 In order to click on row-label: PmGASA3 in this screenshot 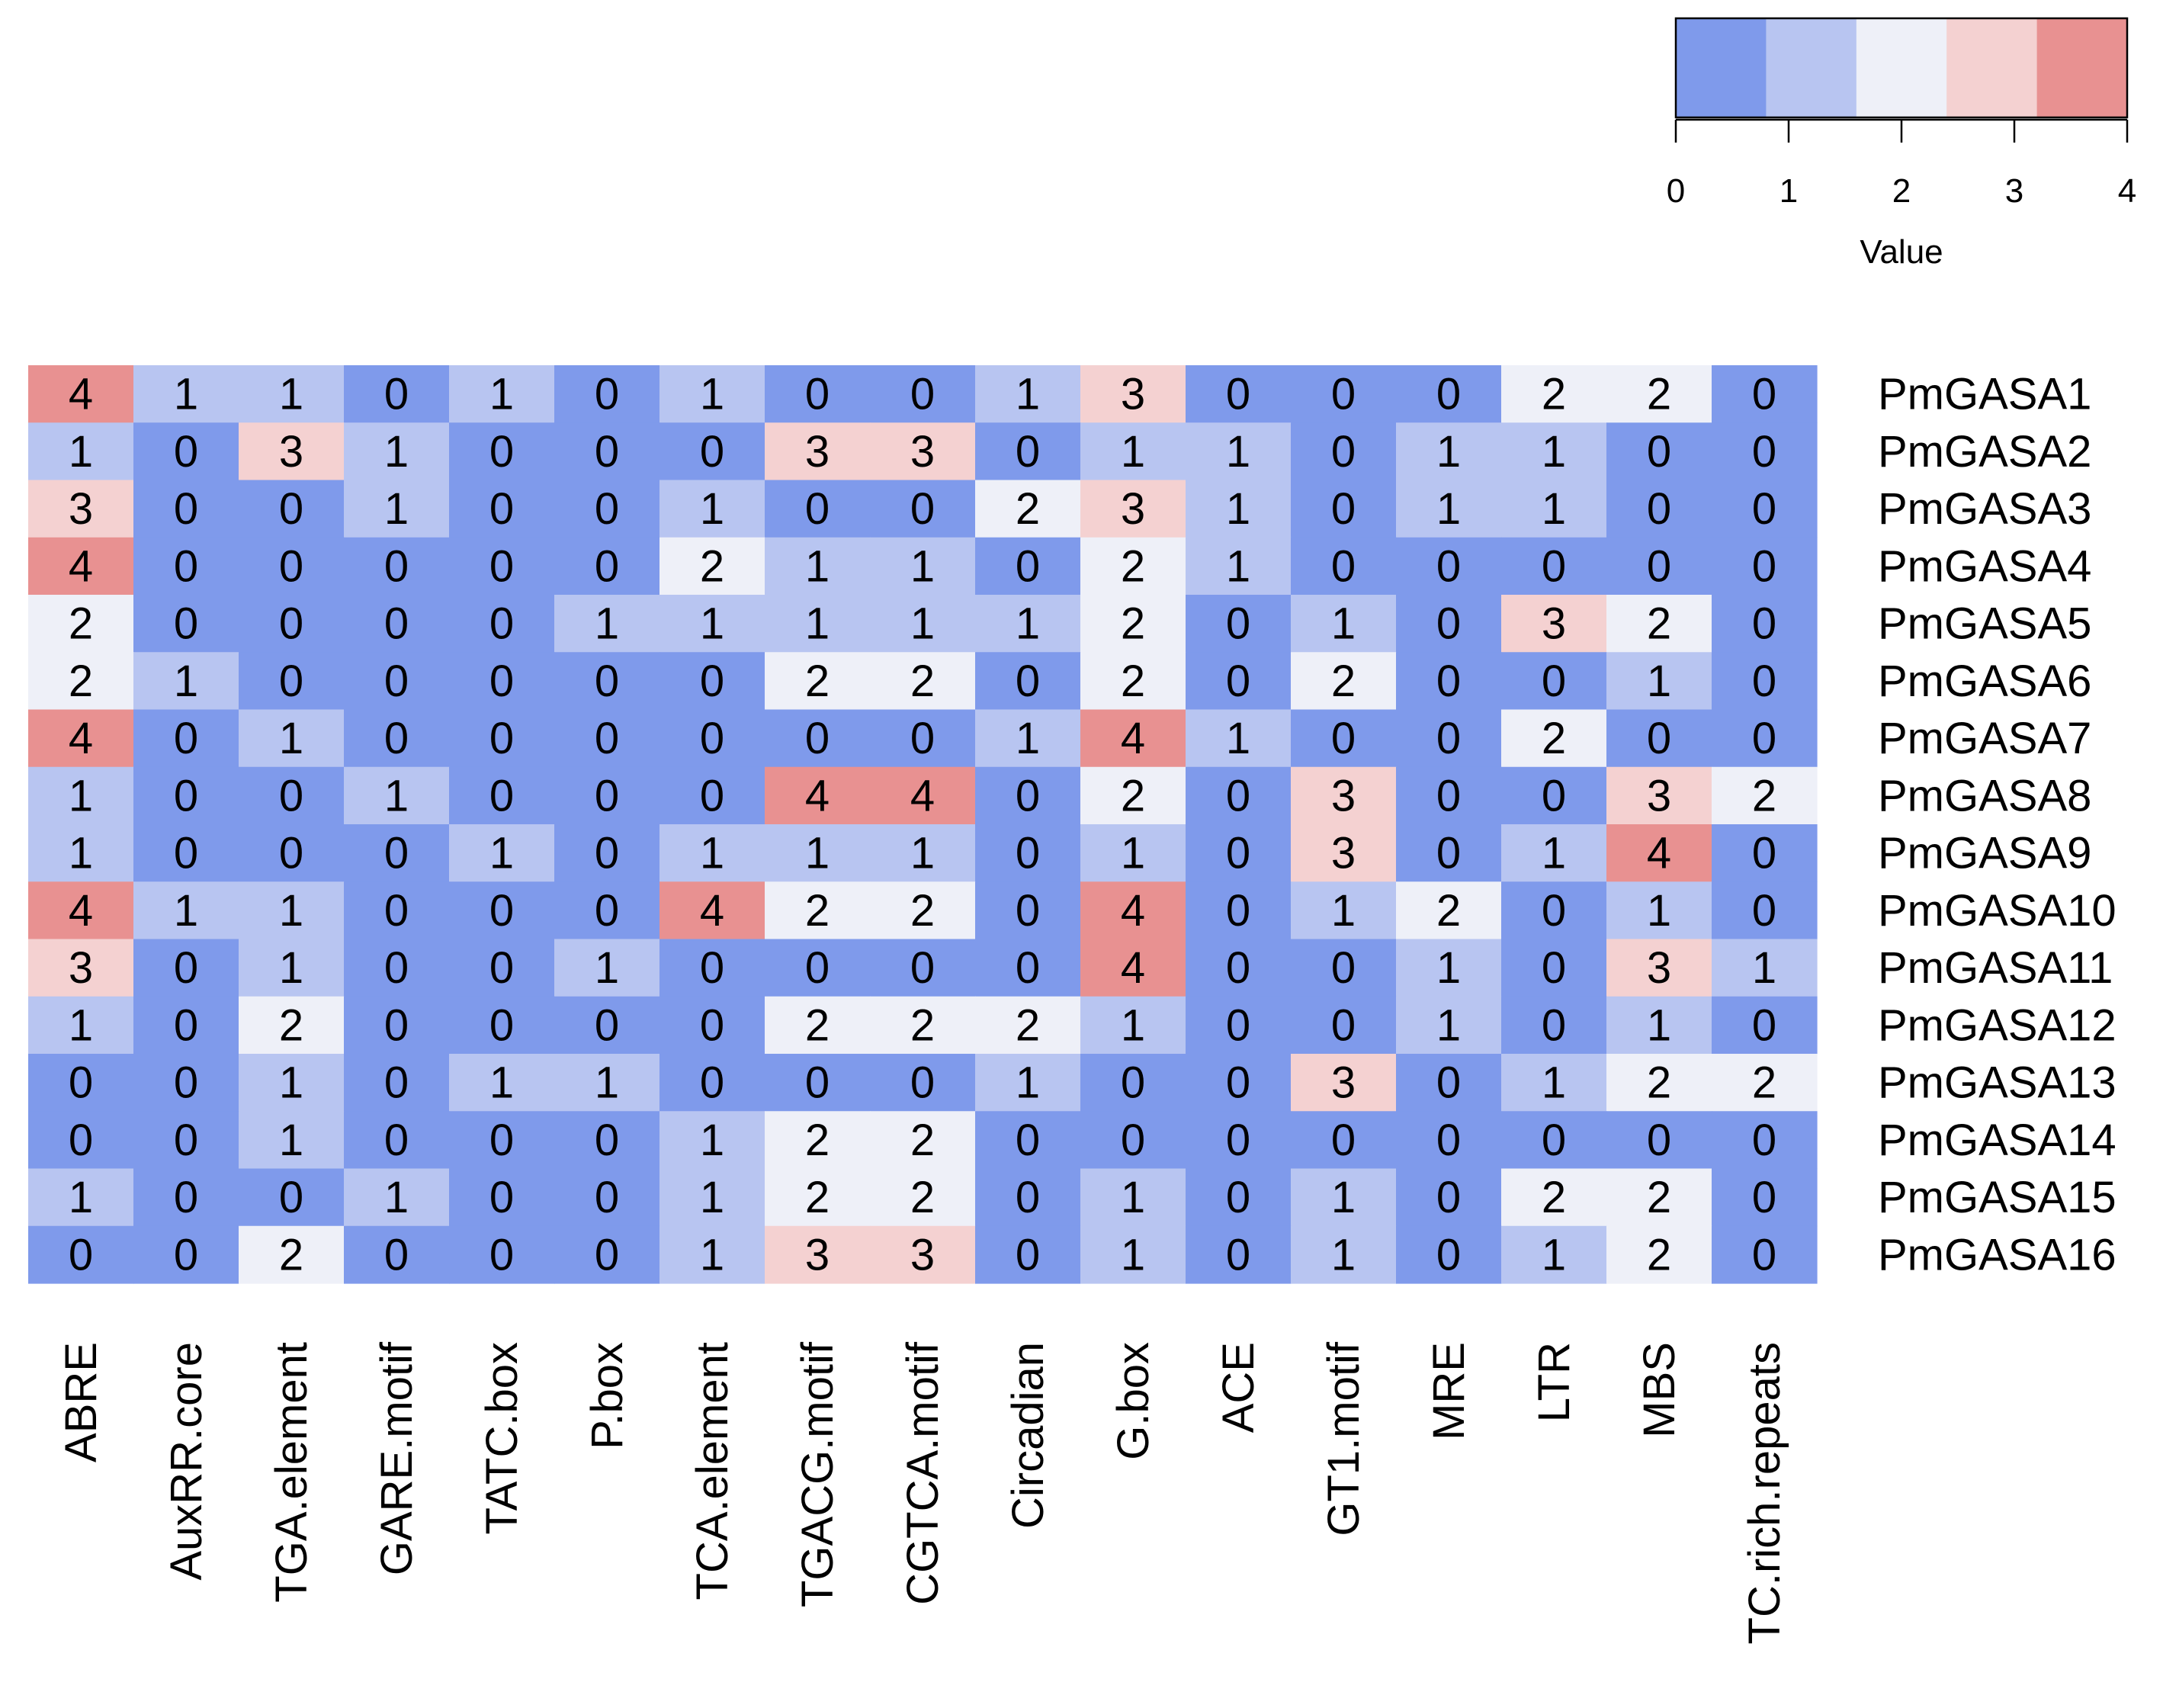, I will do `click(1984, 509)`.